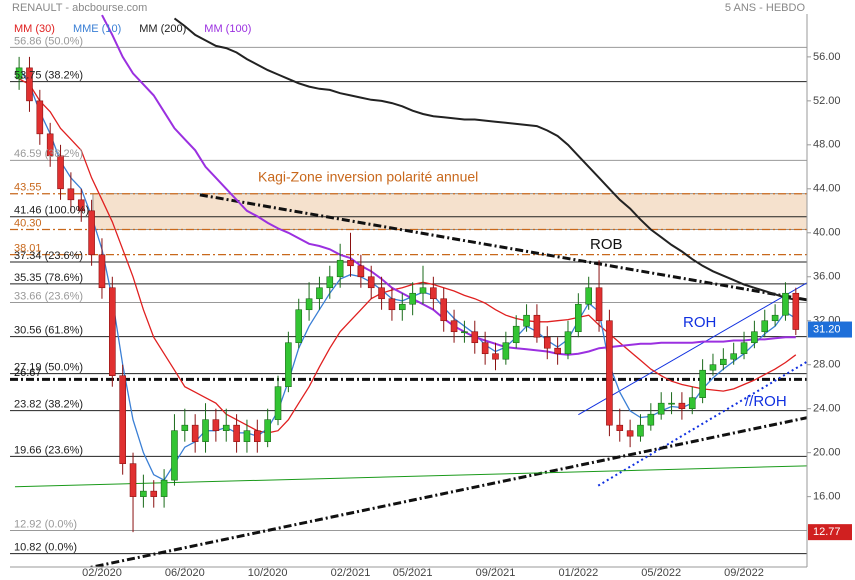  What do you see at coordinates (606, 244) in the screenshot?
I see `trendline-label: ROB` at bounding box center [606, 244].